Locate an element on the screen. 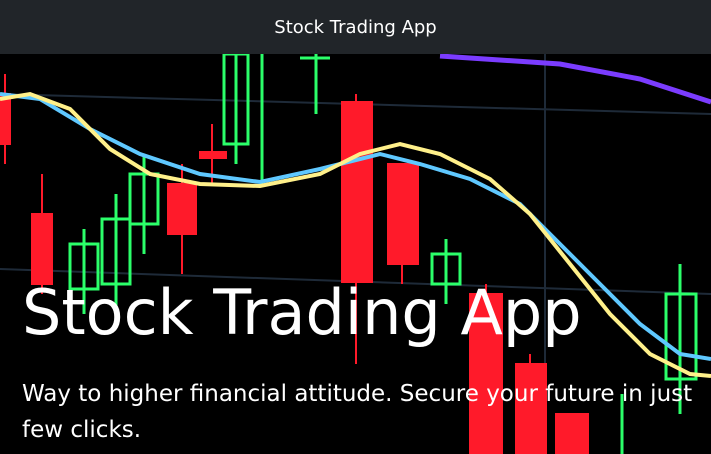  navbar-title: Stock Trading App is located at coordinates (355, 27).